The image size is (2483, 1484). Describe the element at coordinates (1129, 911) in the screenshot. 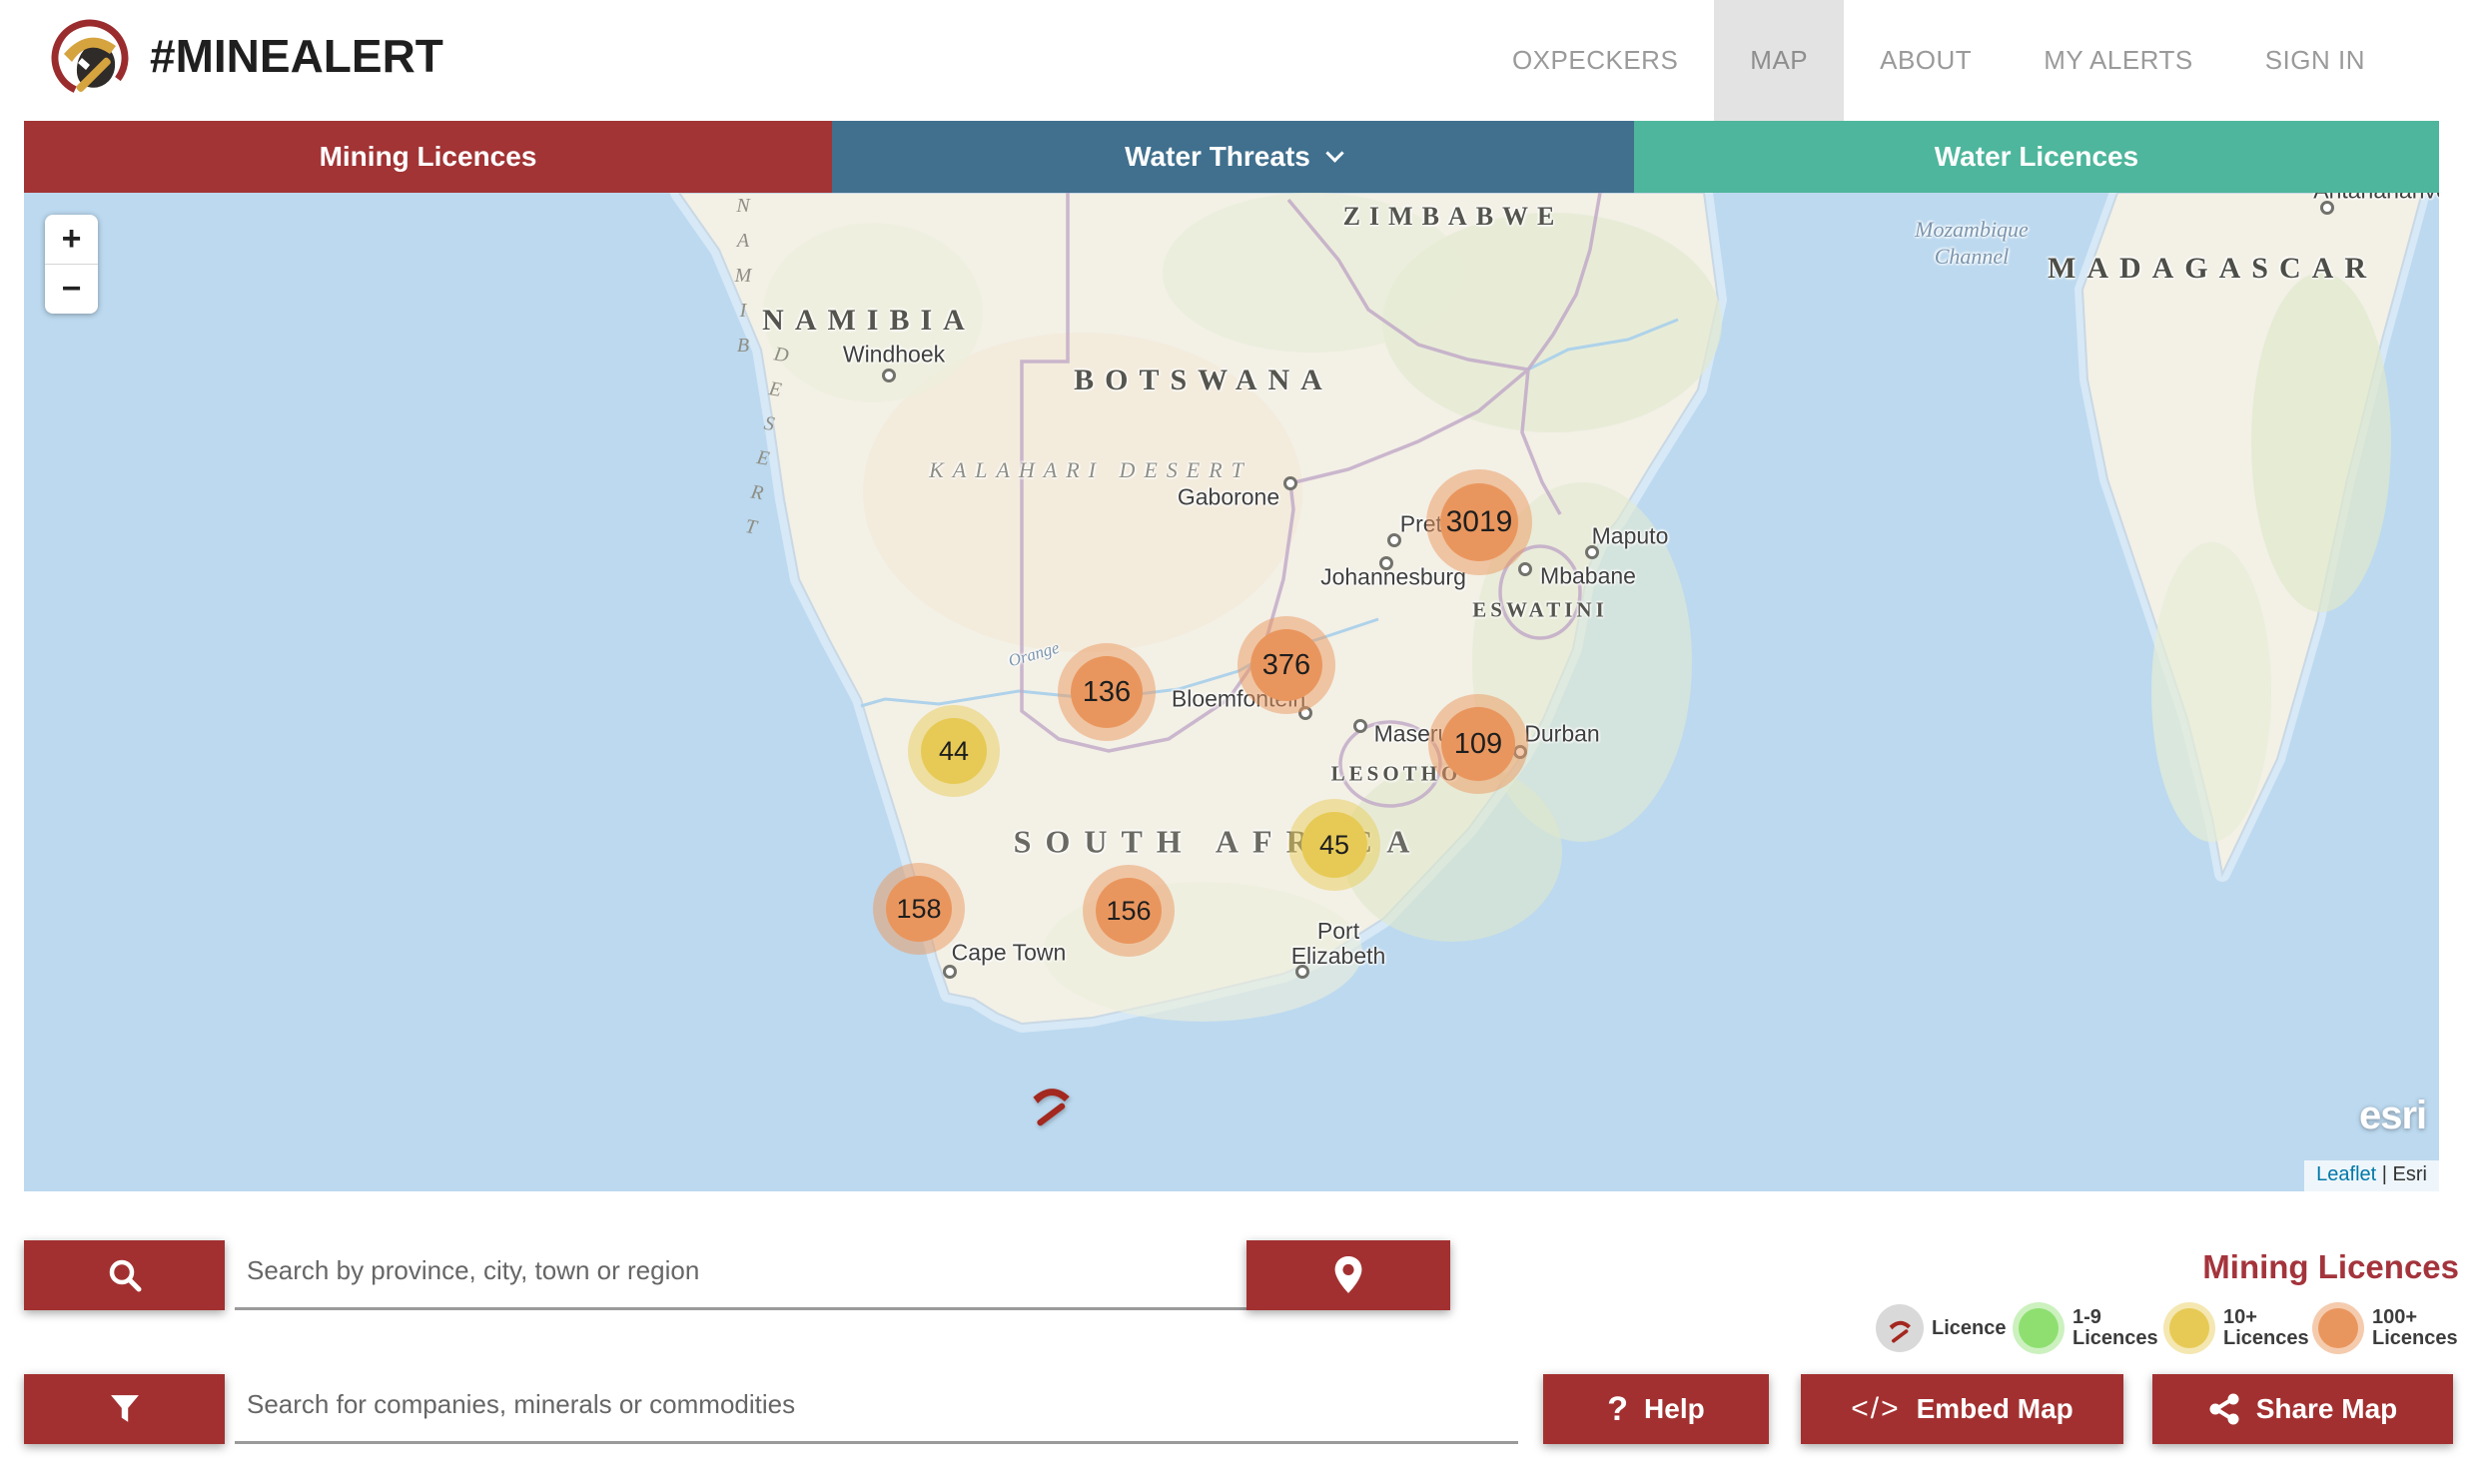

I see `cluster-marker-156: 156` at that location.